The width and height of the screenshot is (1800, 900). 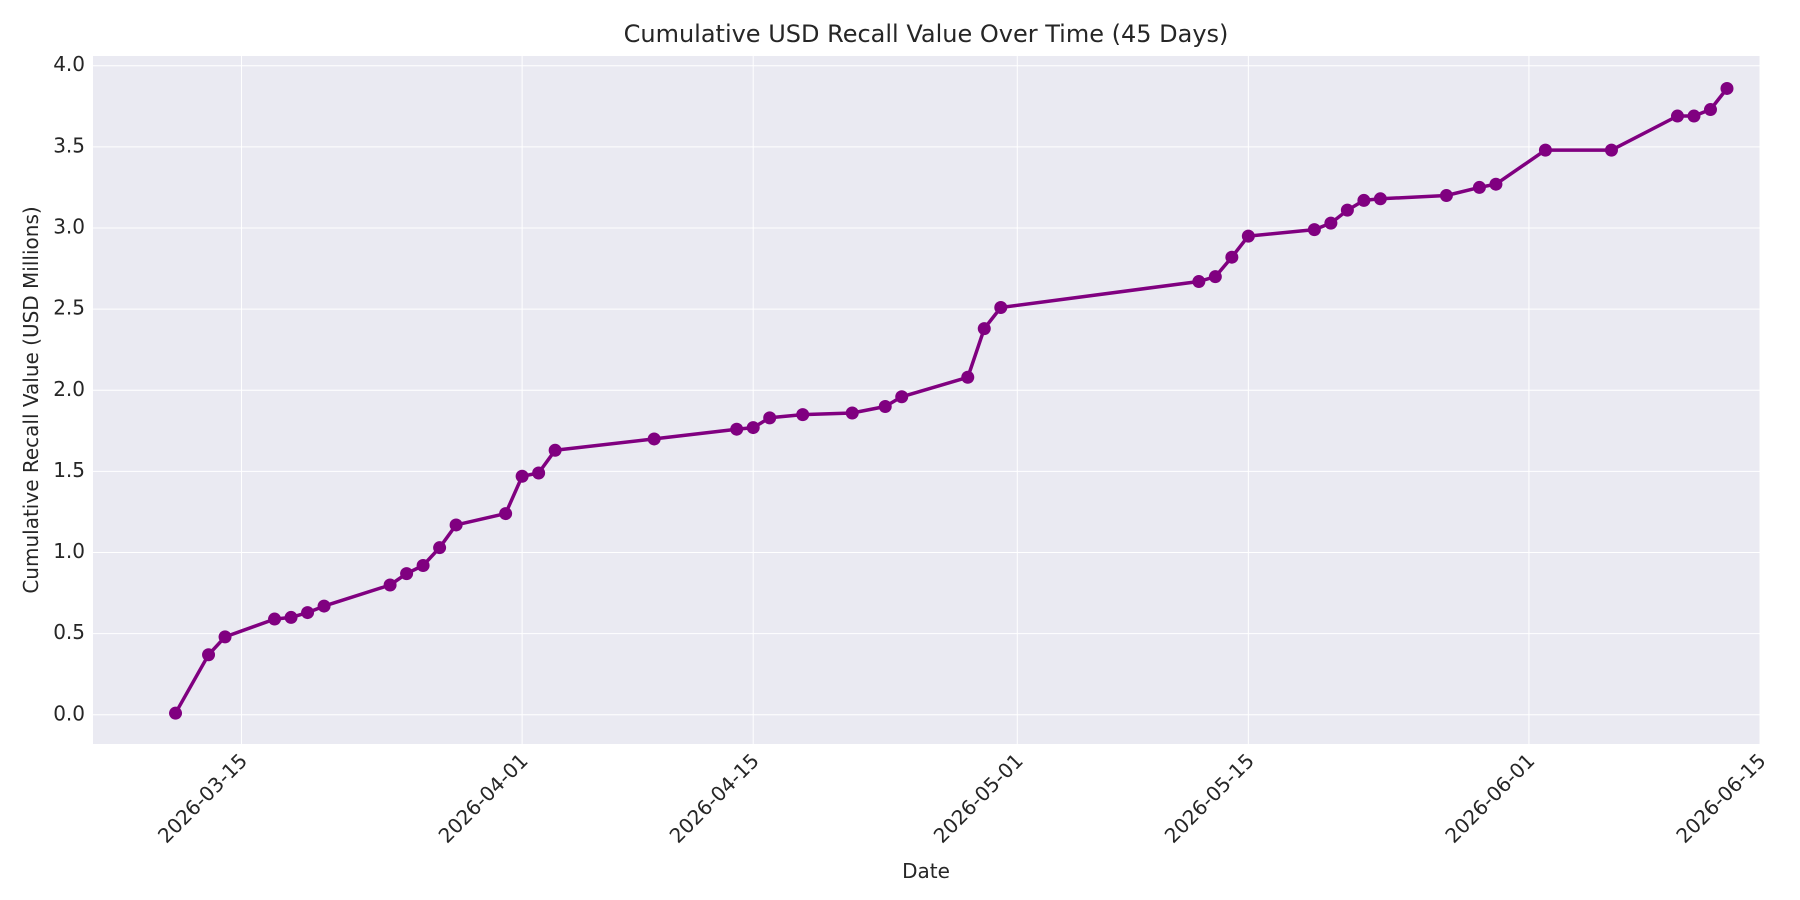 What do you see at coordinates (926, 871) in the screenshot?
I see `x-axis-title: Date` at bounding box center [926, 871].